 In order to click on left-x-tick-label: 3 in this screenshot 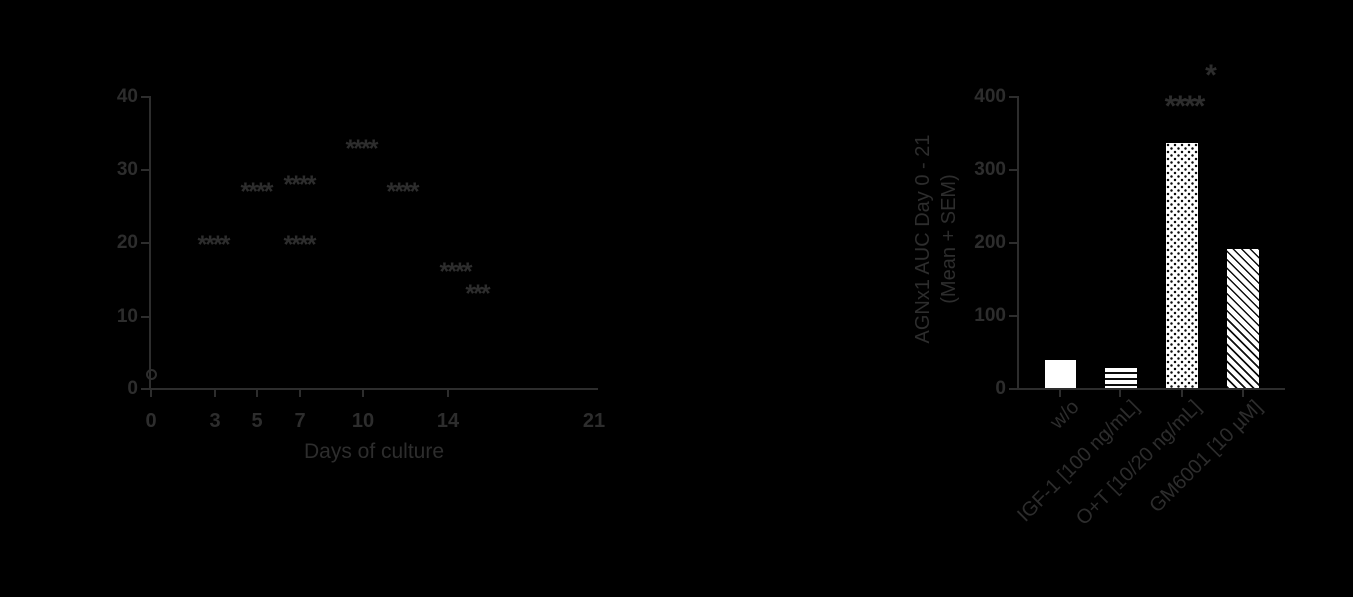, I will do `click(215, 421)`.